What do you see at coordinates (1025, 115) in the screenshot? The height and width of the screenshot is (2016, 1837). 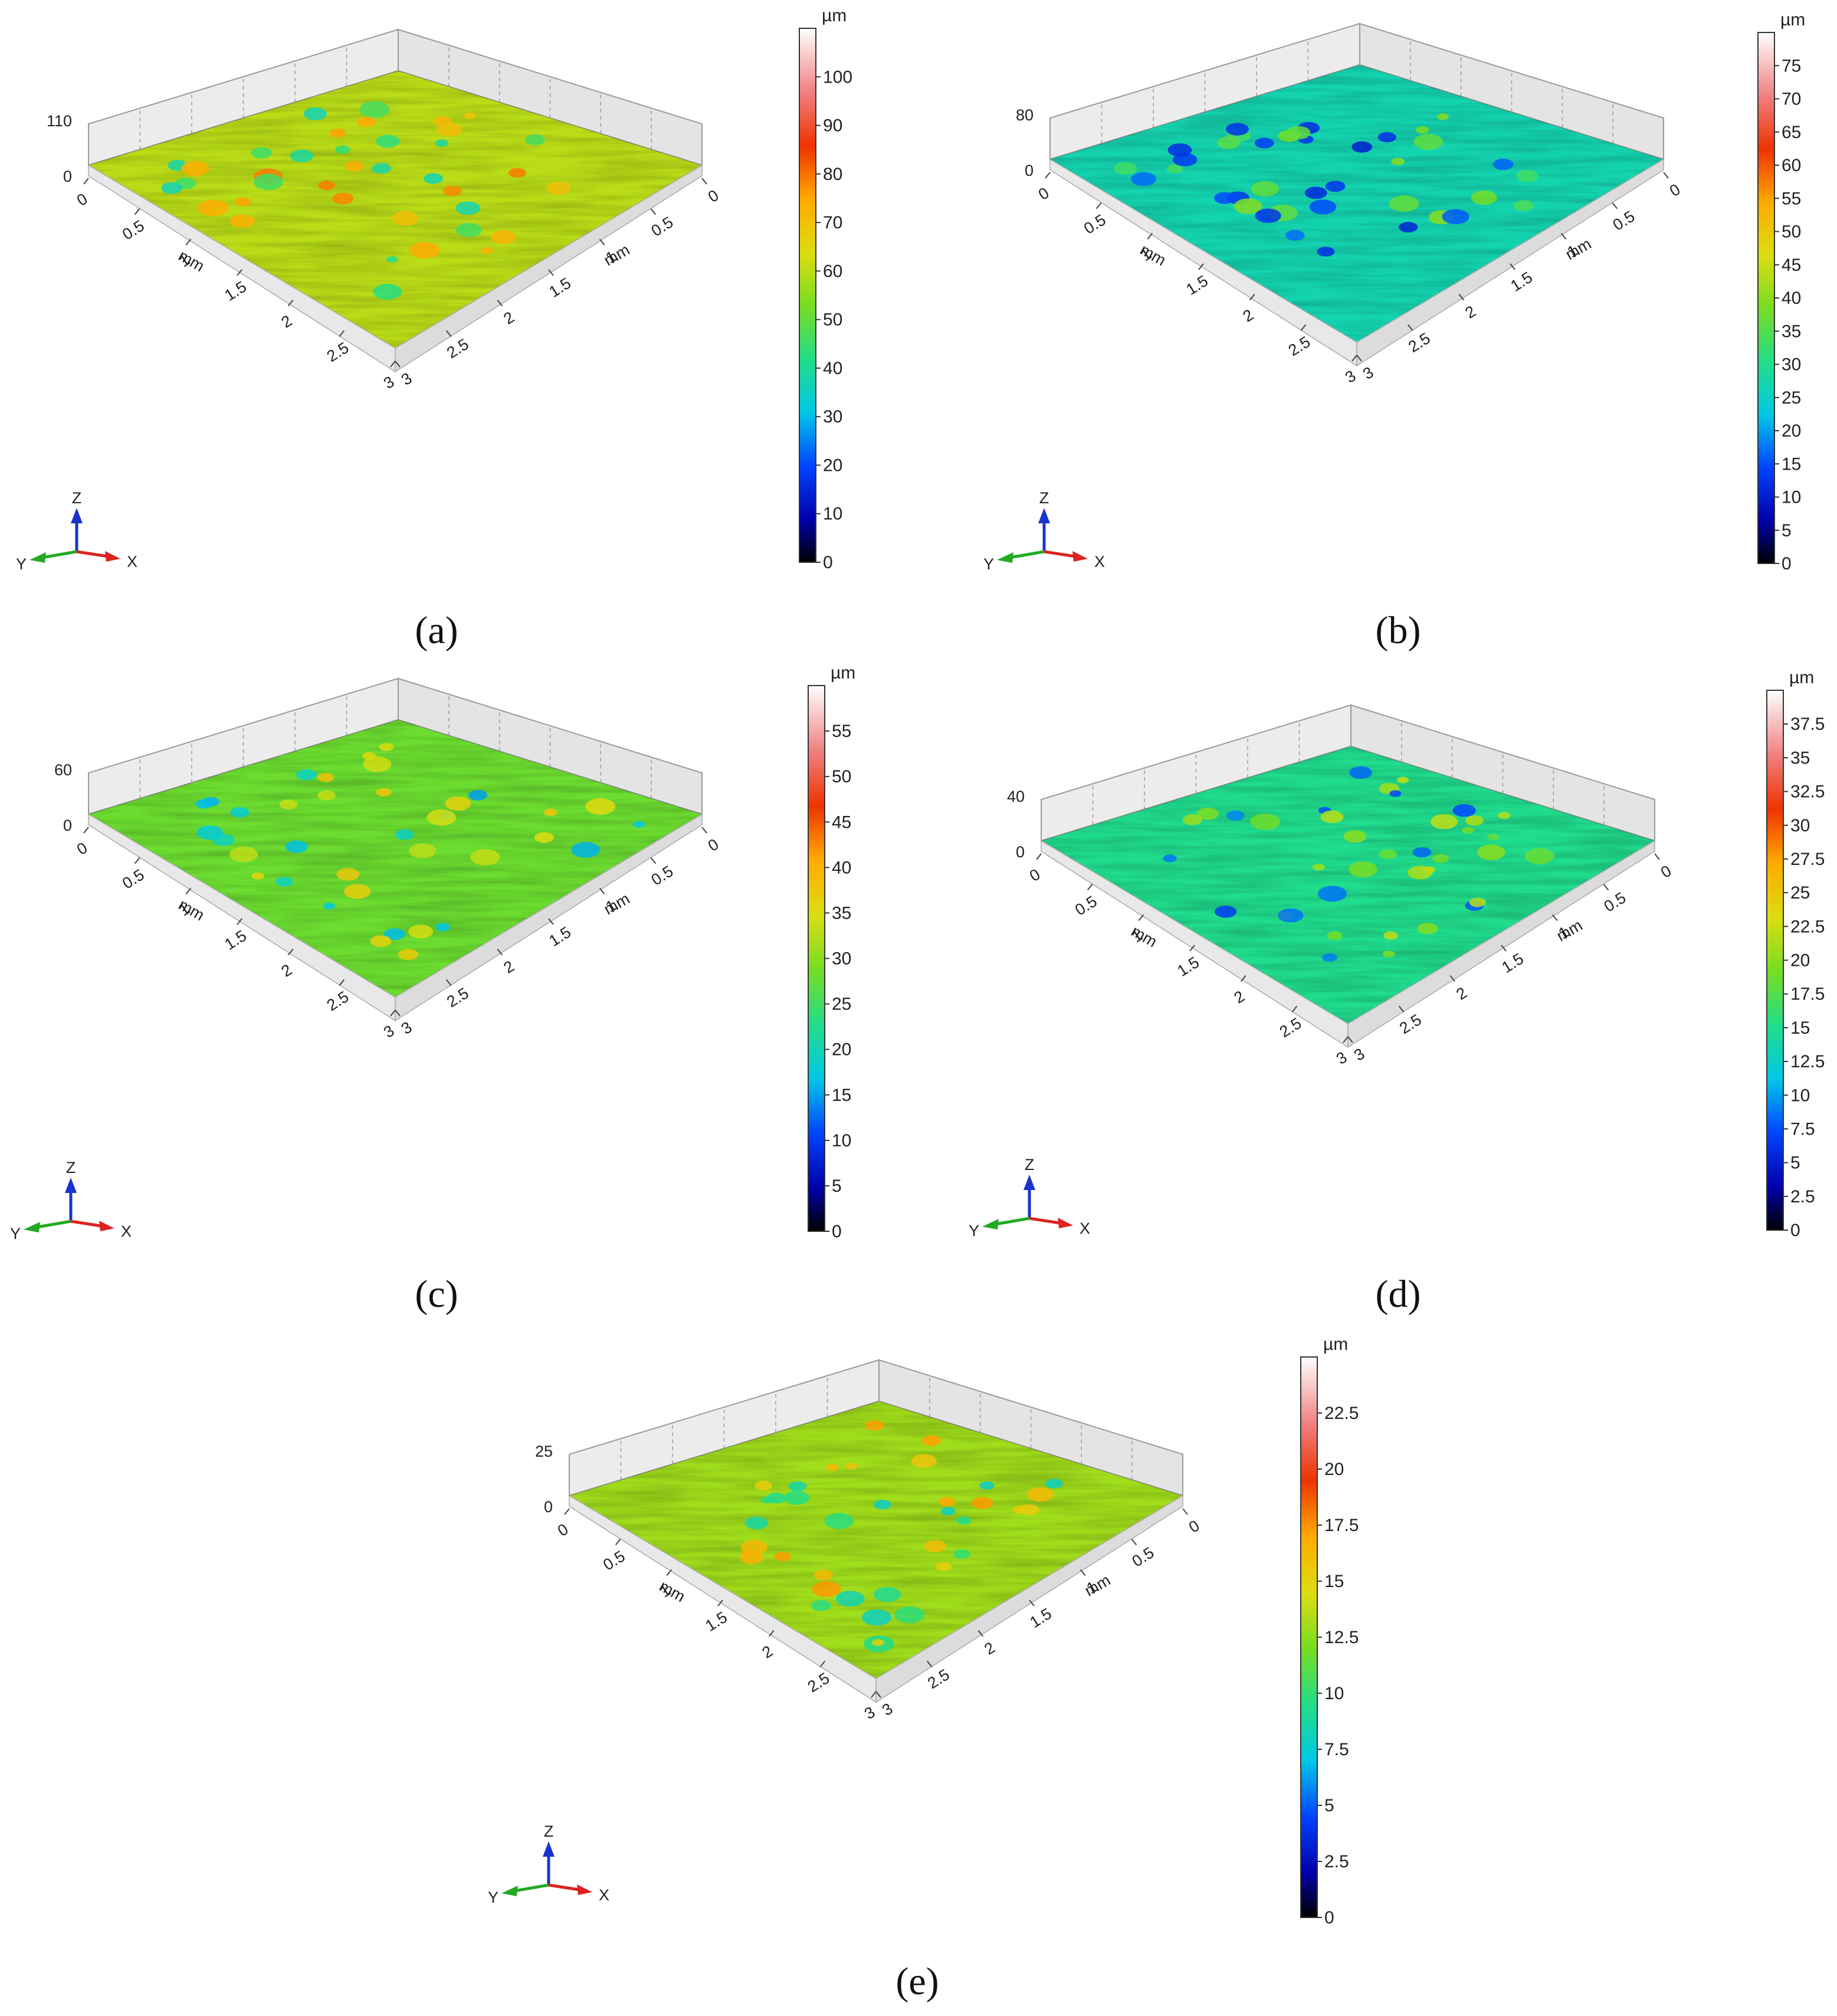 I see `z-axis-max-label: 80` at bounding box center [1025, 115].